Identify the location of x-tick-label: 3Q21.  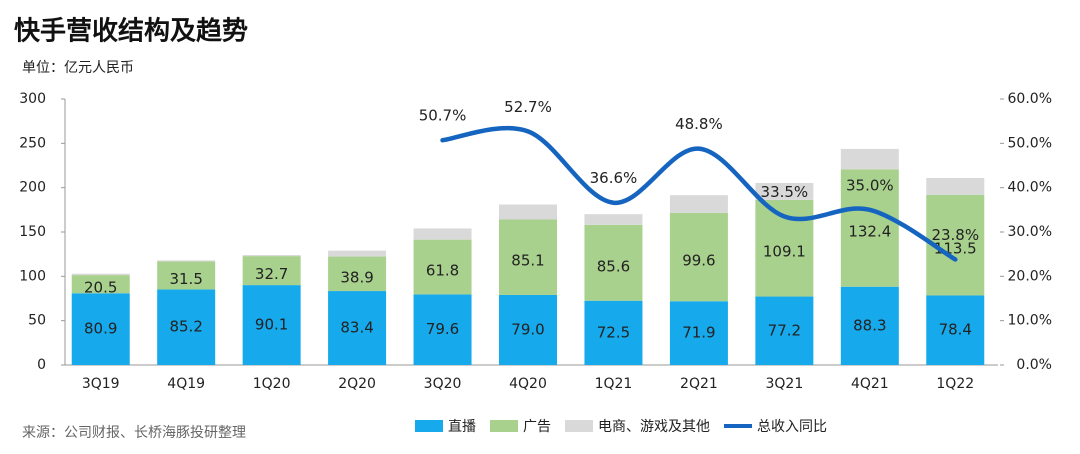
(784, 384).